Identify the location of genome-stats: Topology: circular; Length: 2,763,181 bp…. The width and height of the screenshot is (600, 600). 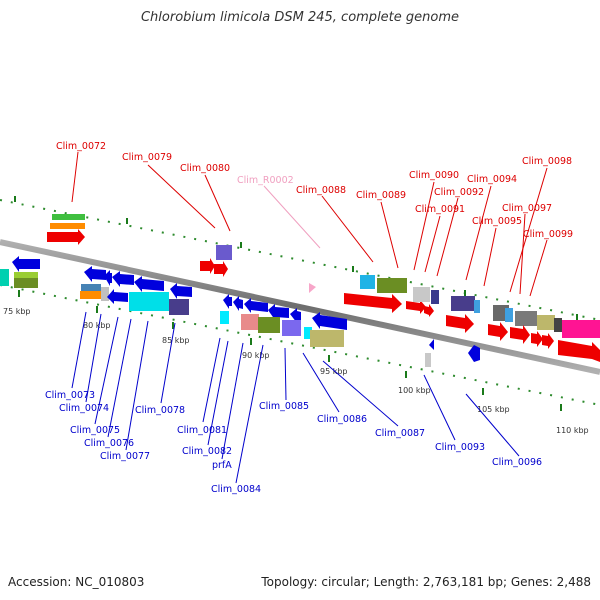
(426, 582).